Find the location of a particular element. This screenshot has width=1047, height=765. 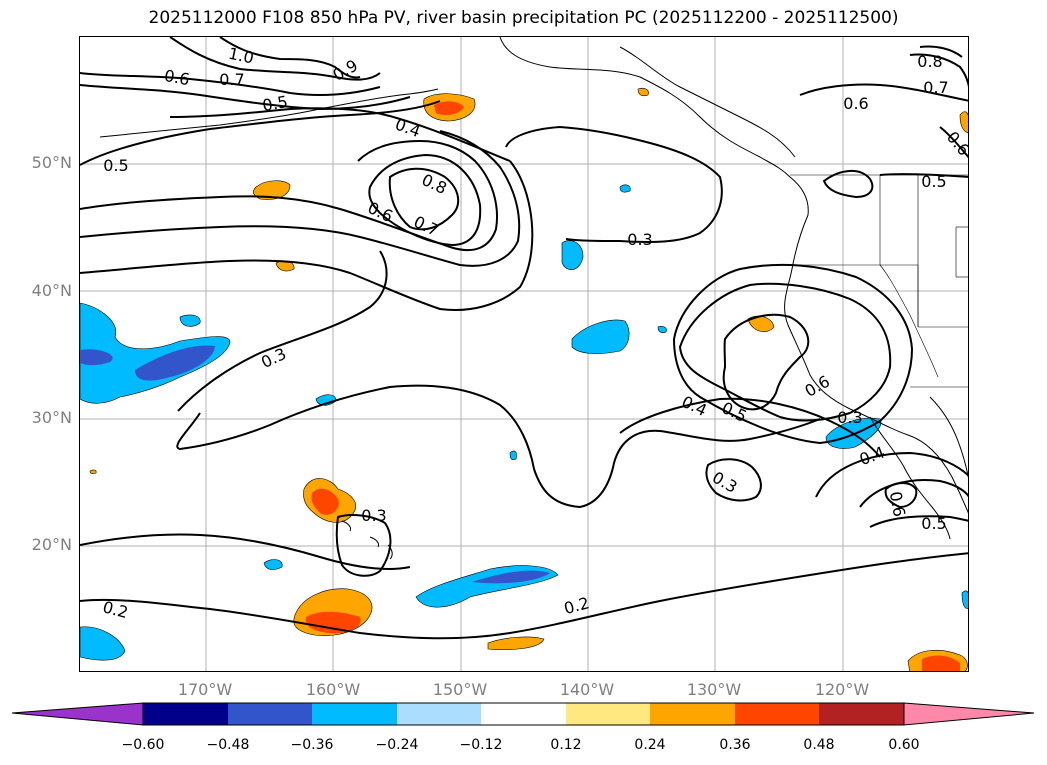

colorbar-tick-label: −0.24 is located at coordinates (397, 745).